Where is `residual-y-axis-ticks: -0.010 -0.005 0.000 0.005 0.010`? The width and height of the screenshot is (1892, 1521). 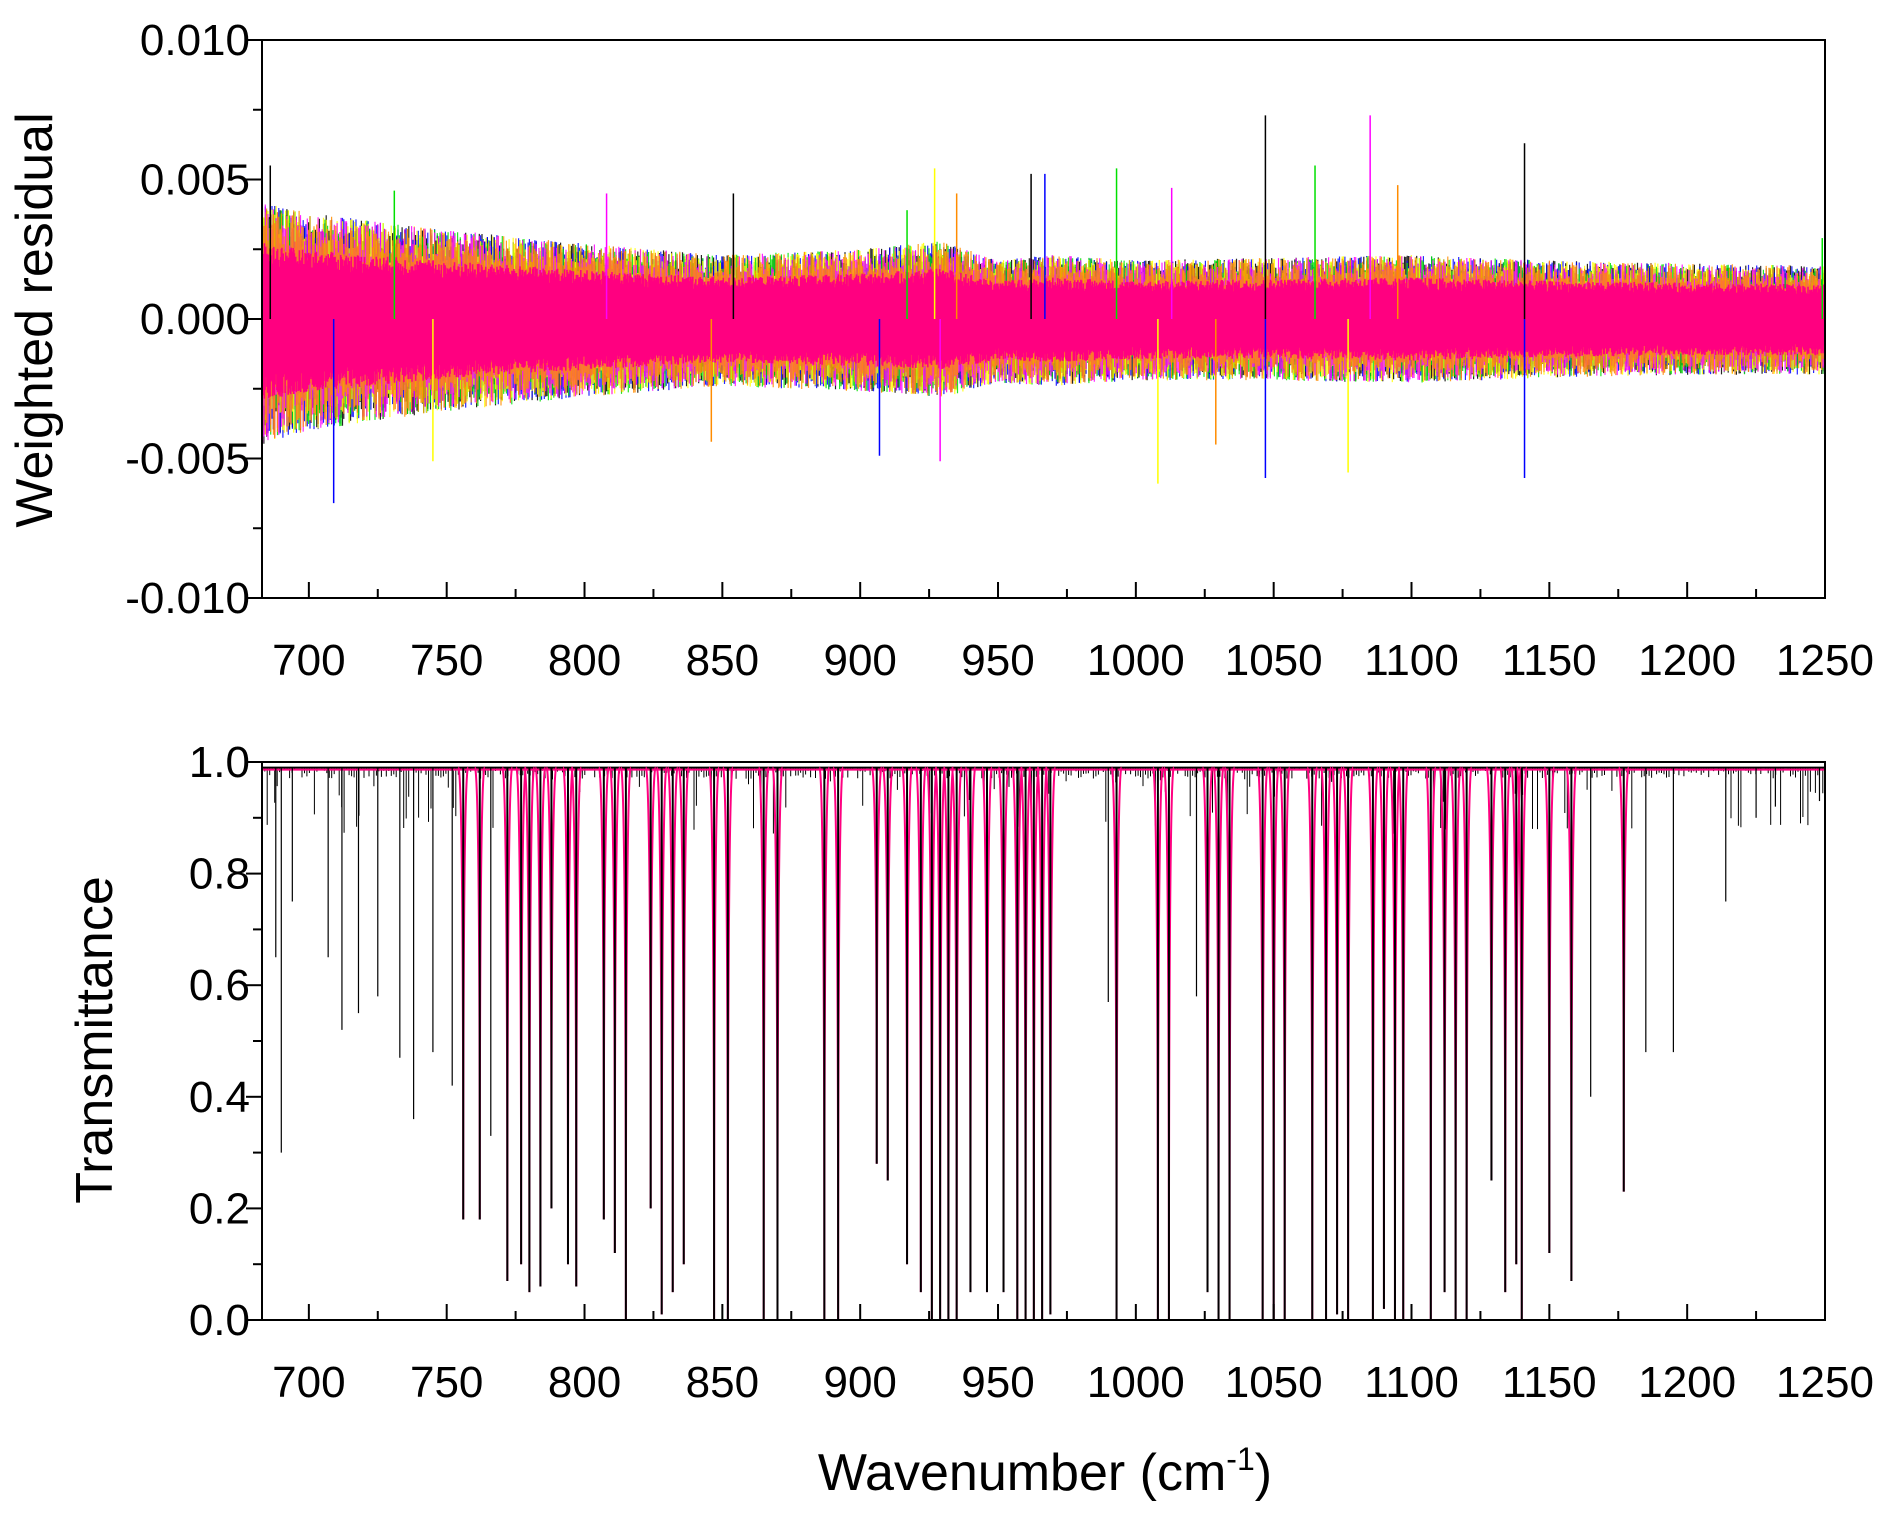
residual-y-axis-ticks: -0.010 -0.005 0.000 0.005 0.010 is located at coordinates (193, 319).